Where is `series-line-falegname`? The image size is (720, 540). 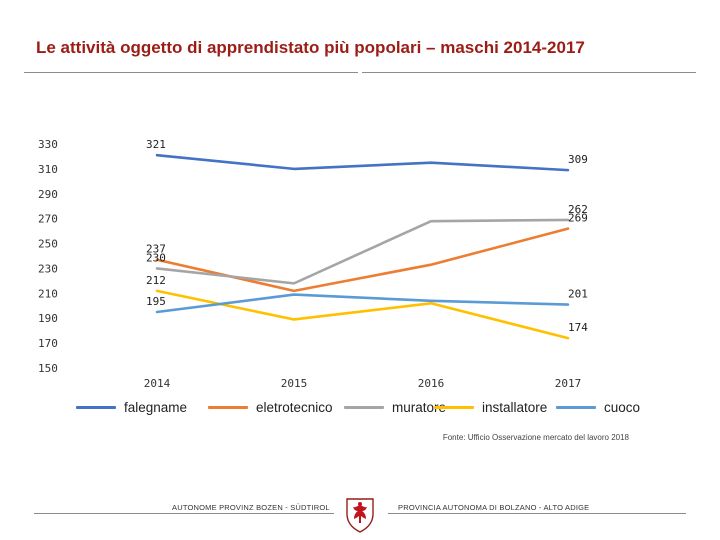
series-line-falegname is located at coordinates (362, 162).